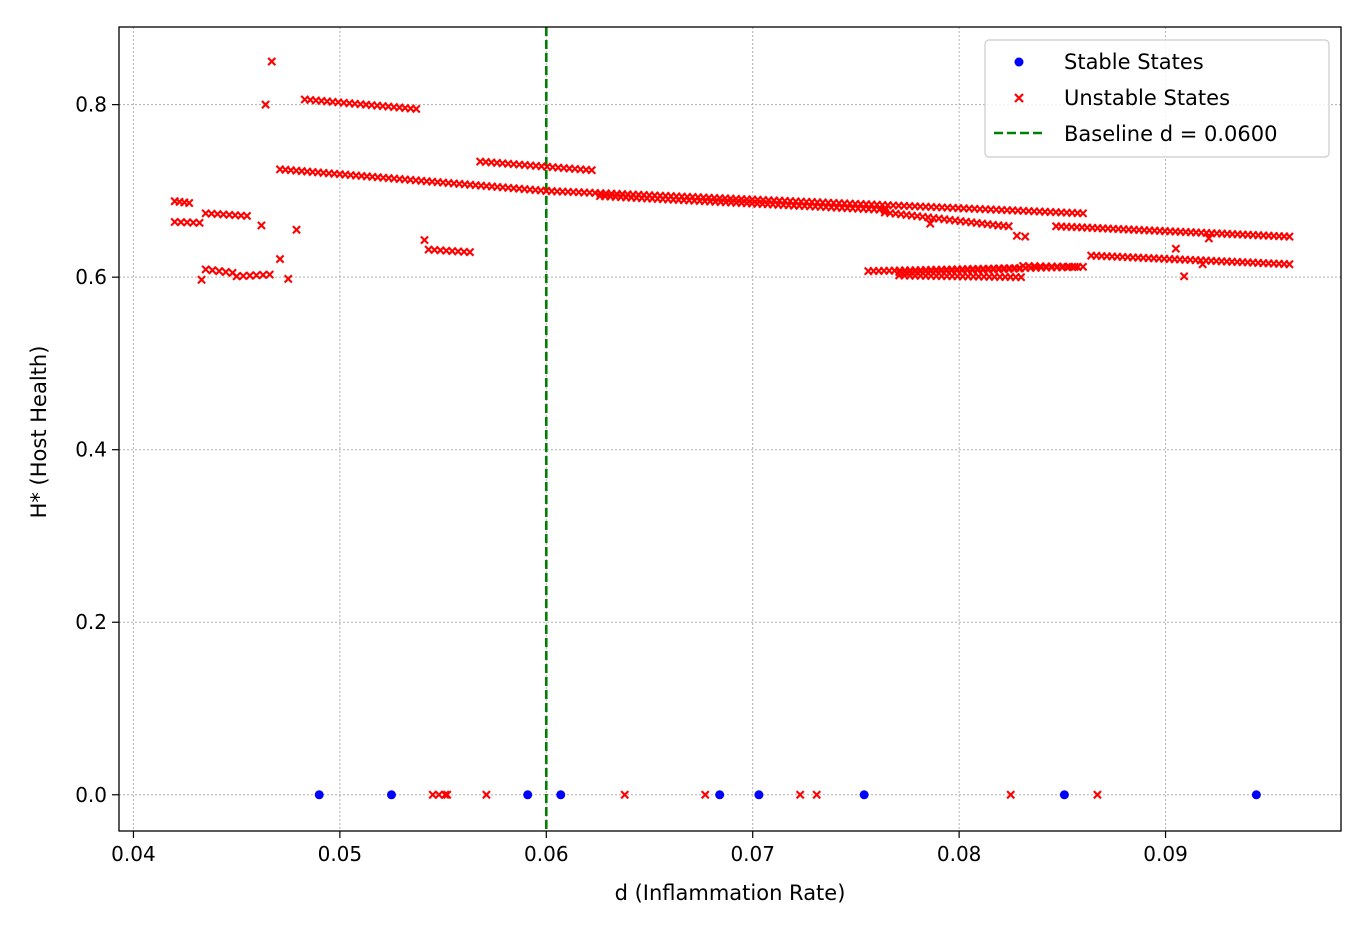 Image resolution: width=1368 pixels, height=936 pixels. What do you see at coordinates (91, 622) in the screenshot?
I see `y-tick-label: 0.2` at bounding box center [91, 622].